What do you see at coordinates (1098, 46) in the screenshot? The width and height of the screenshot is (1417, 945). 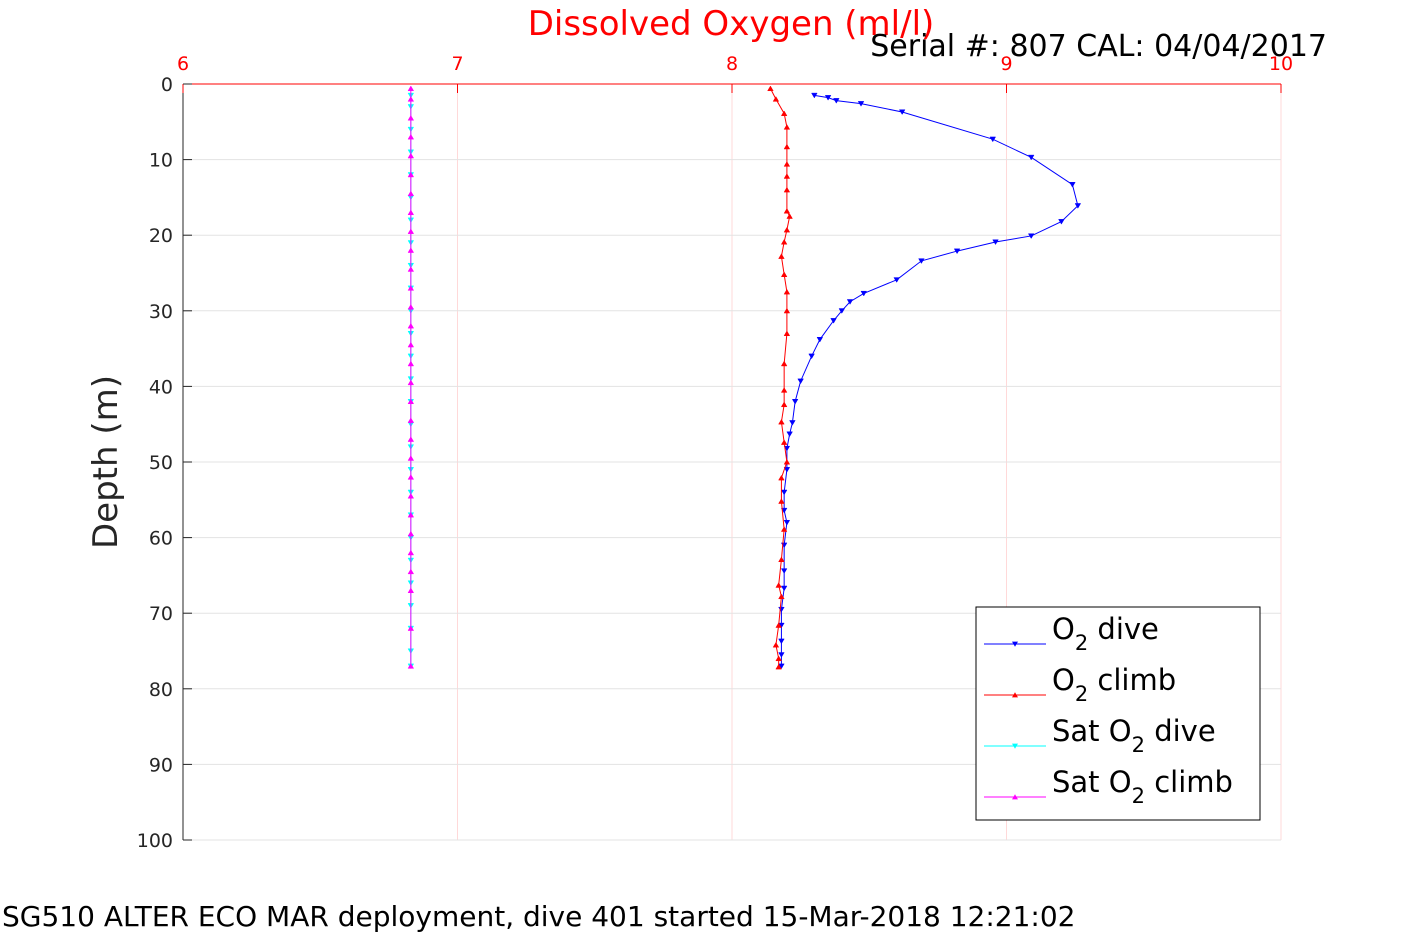 I see `serial-label: Serial #: 807 CAL: 04/04/2017` at bounding box center [1098, 46].